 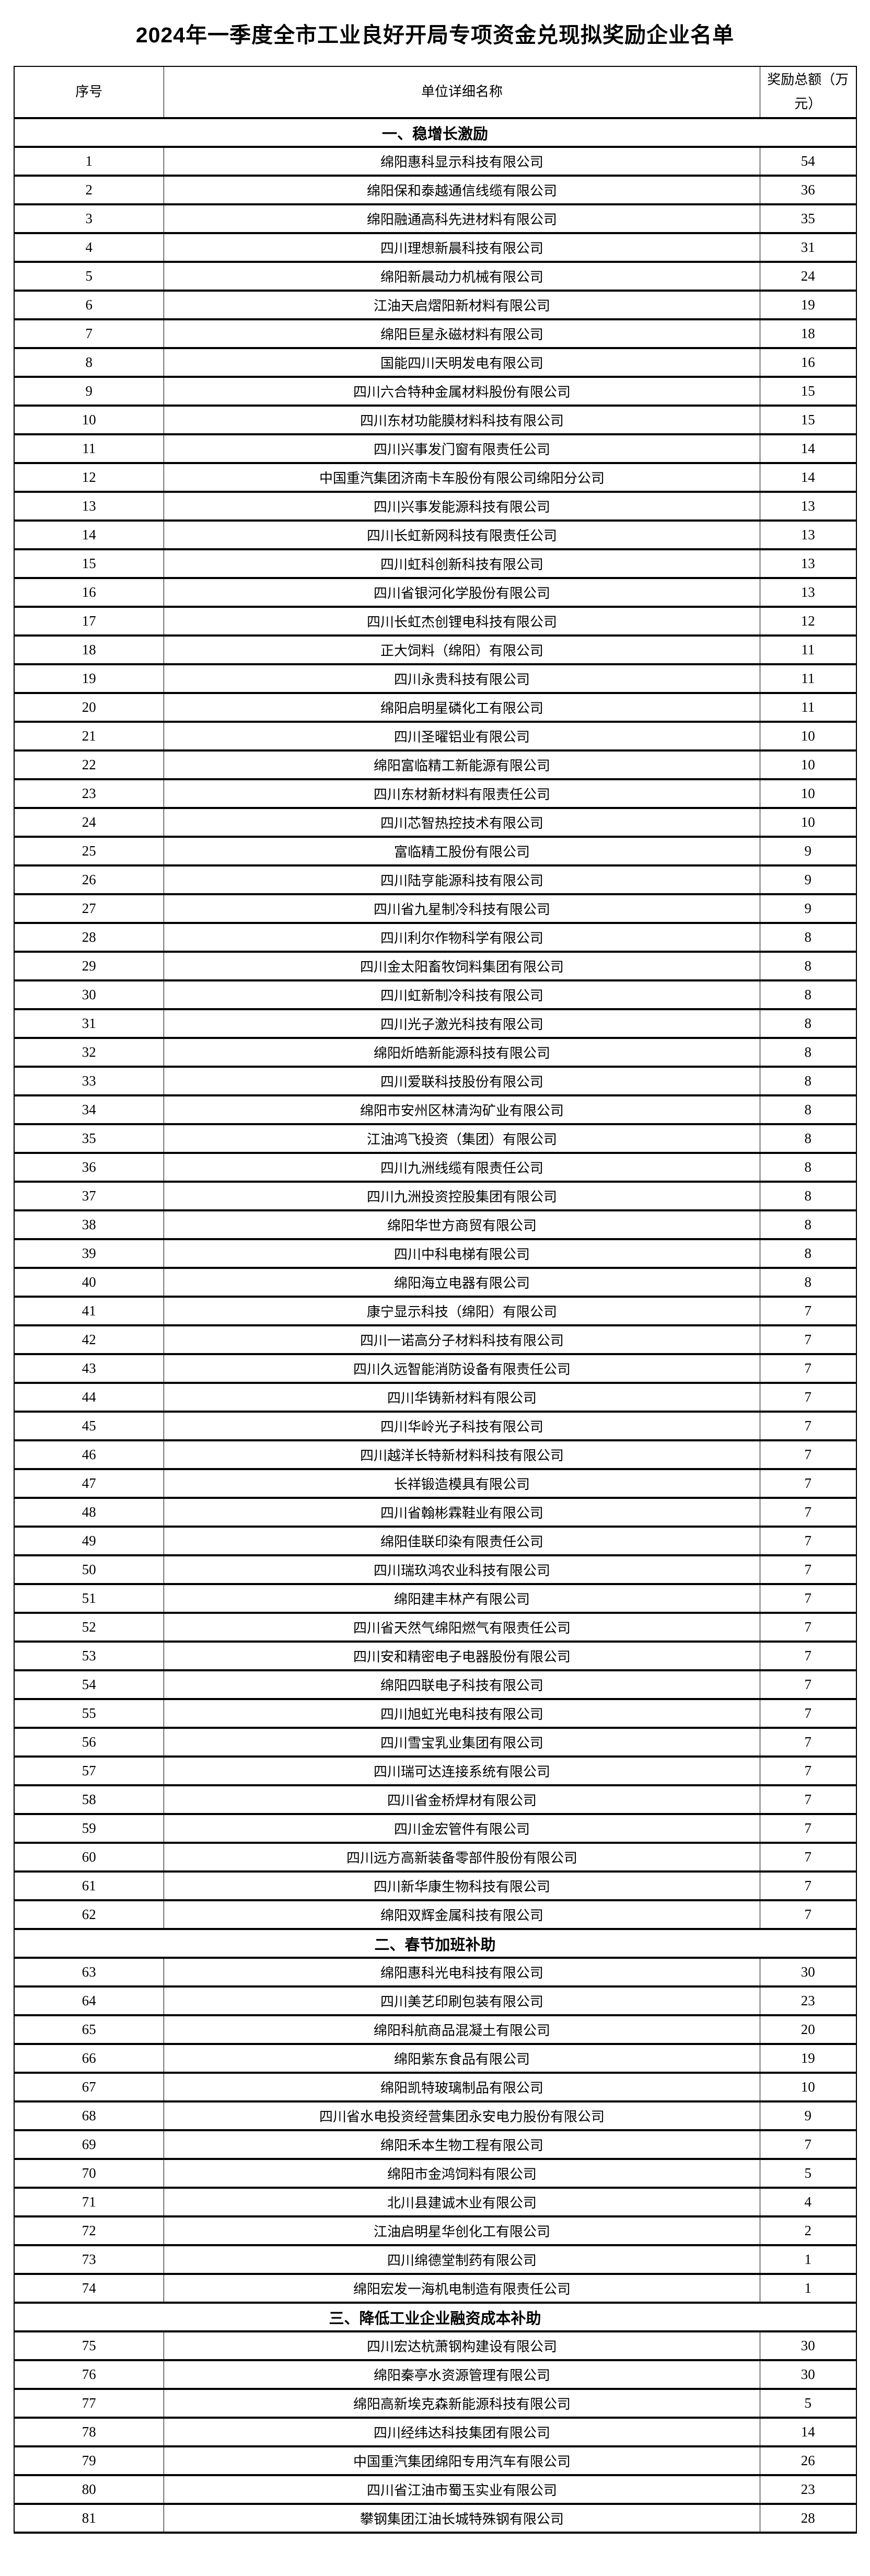 I want to click on cell-name: 四川金宏管件有限公司, so click(x=462, y=1828).